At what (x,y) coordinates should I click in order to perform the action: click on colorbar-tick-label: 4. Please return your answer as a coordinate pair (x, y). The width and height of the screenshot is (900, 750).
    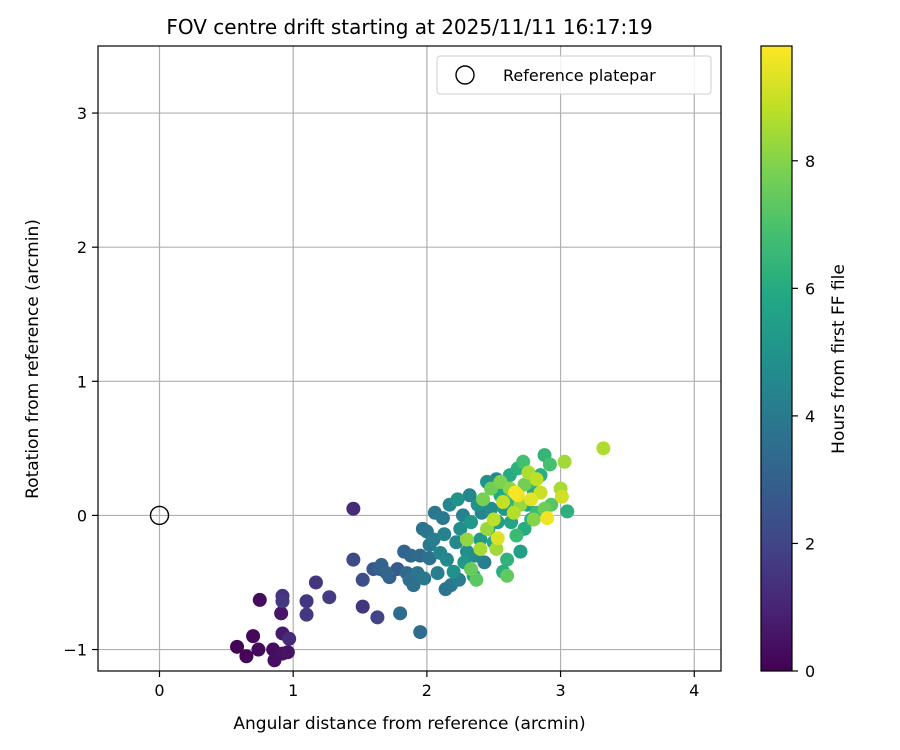
    Looking at the image, I should click on (810, 416).